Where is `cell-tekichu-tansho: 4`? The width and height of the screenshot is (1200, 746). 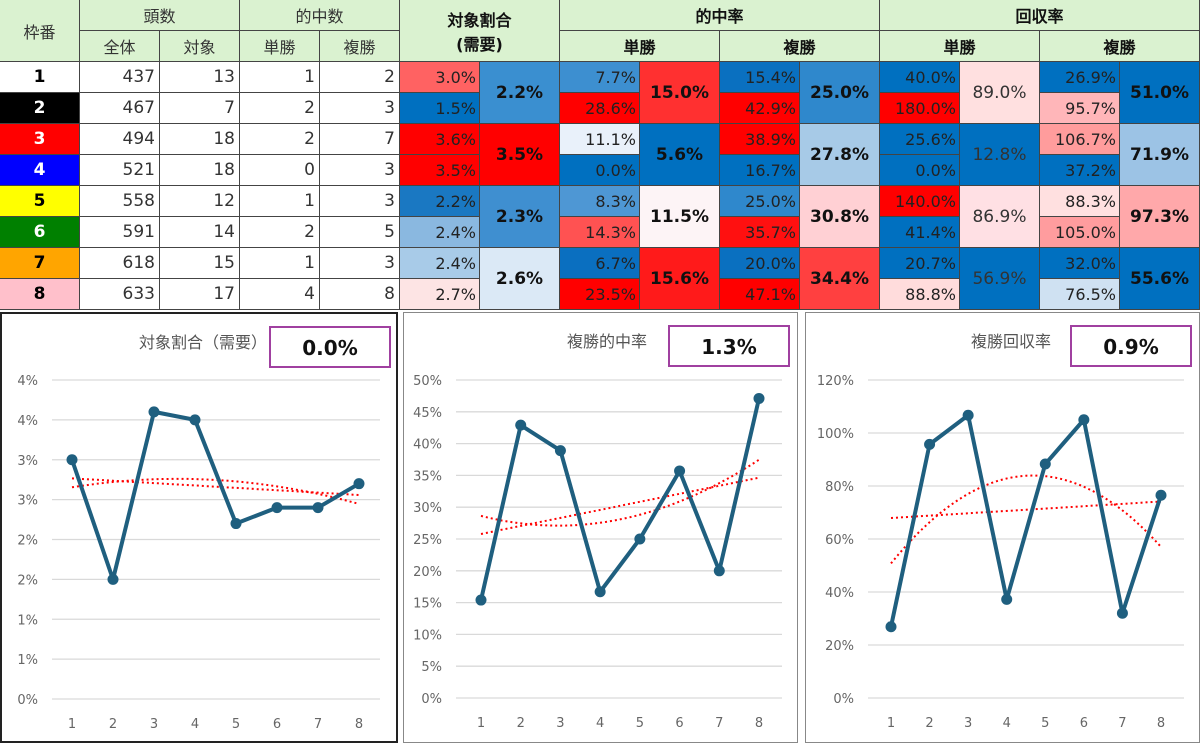 cell-tekichu-tansho: 4 is located at coordinates (280, 294).